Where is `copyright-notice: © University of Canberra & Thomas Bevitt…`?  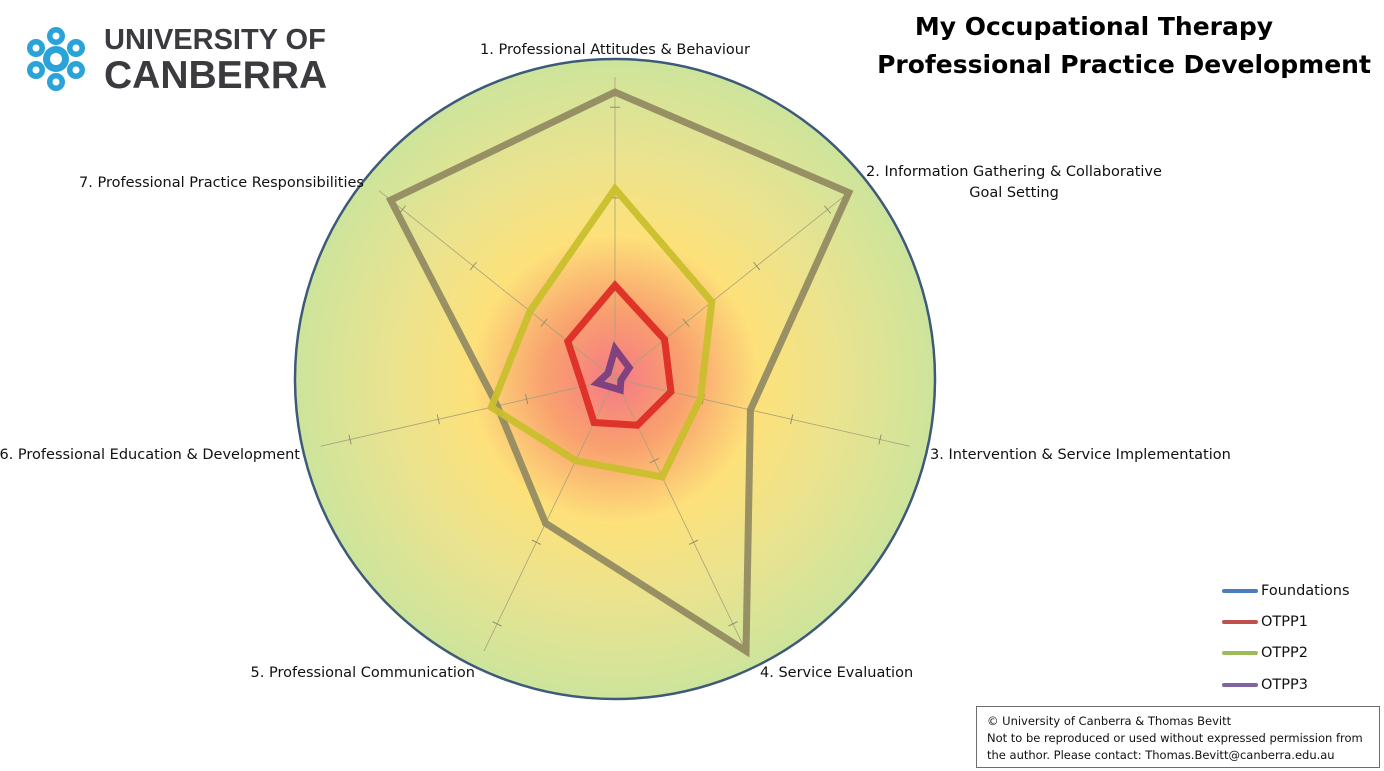 copyright-notice: © University of Canberra & Thomas Bevitt… is located at coordinates (1178, 737).